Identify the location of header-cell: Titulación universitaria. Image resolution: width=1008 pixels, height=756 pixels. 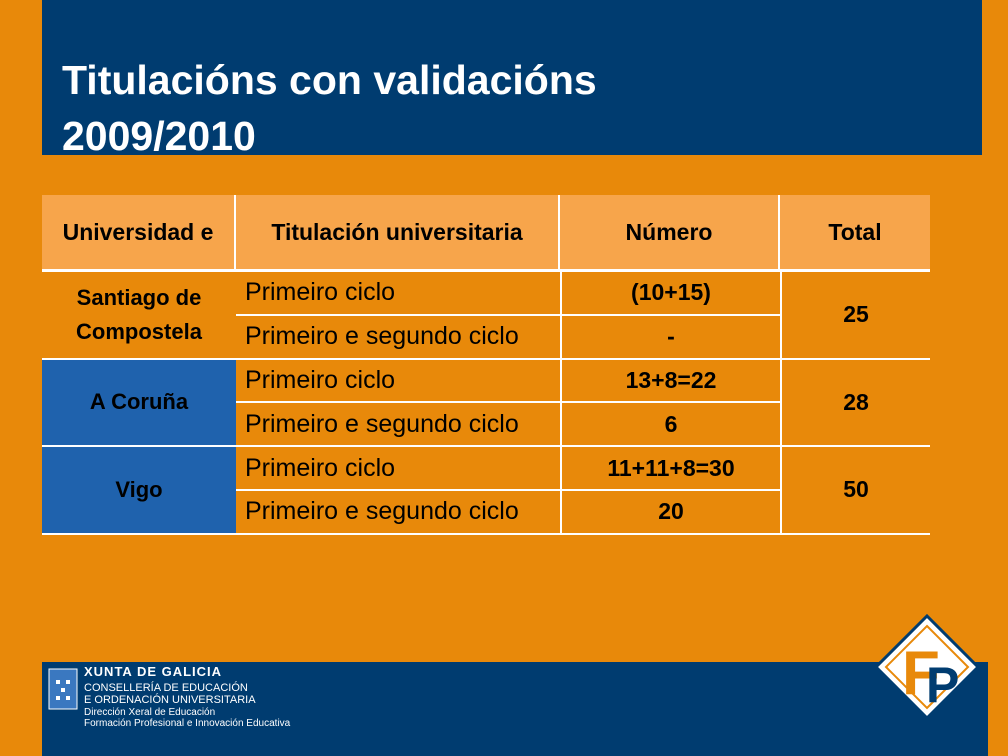
(398, 233).